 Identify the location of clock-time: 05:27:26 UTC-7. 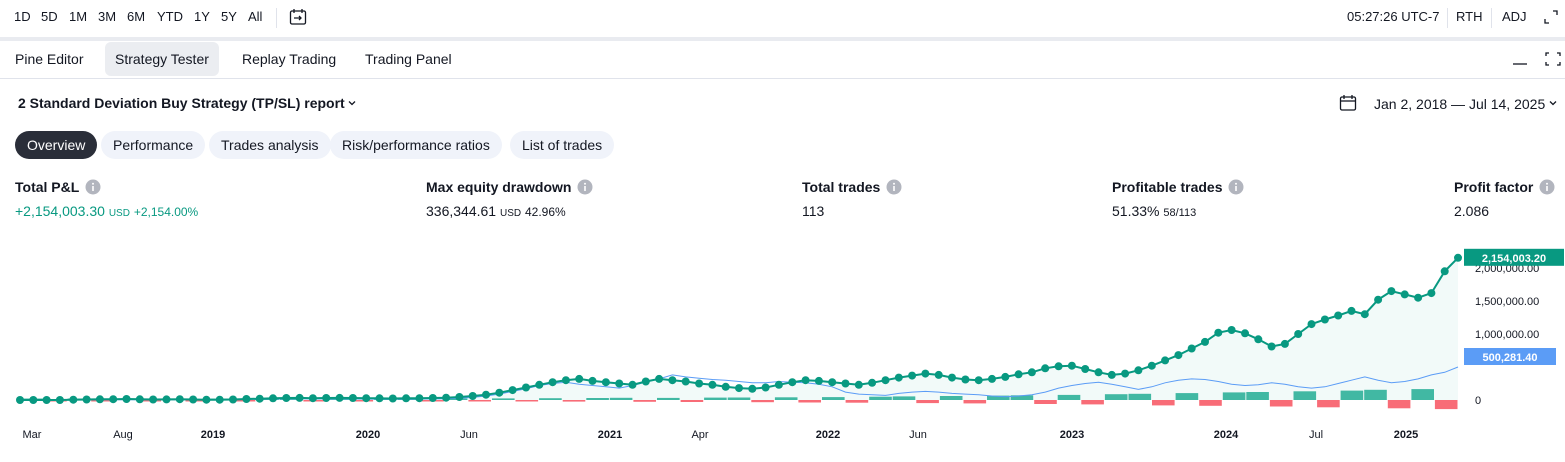
(1393, 16).